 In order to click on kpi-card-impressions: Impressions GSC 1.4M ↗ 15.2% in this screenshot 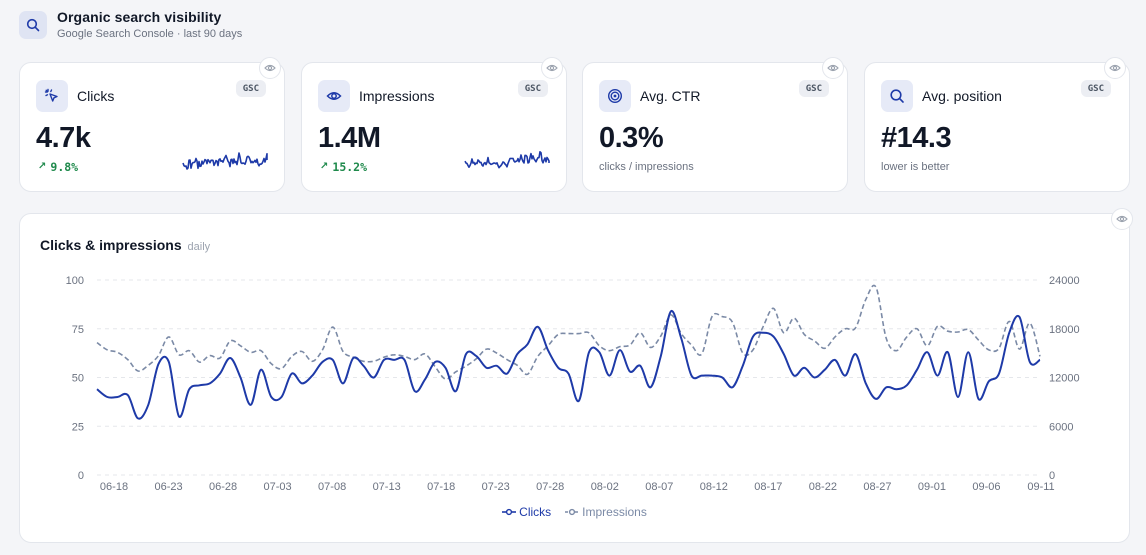, I will do `click(434, 124)`.